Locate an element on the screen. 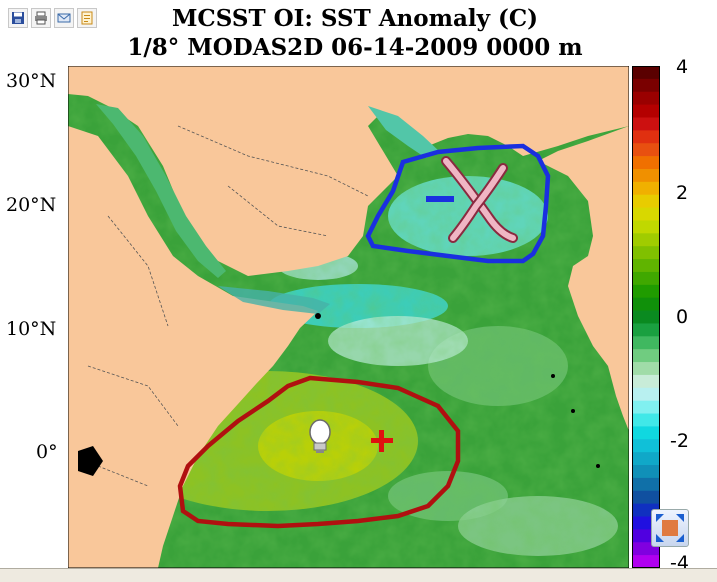  zoom-expand-button is located at coordinates (670, 528).